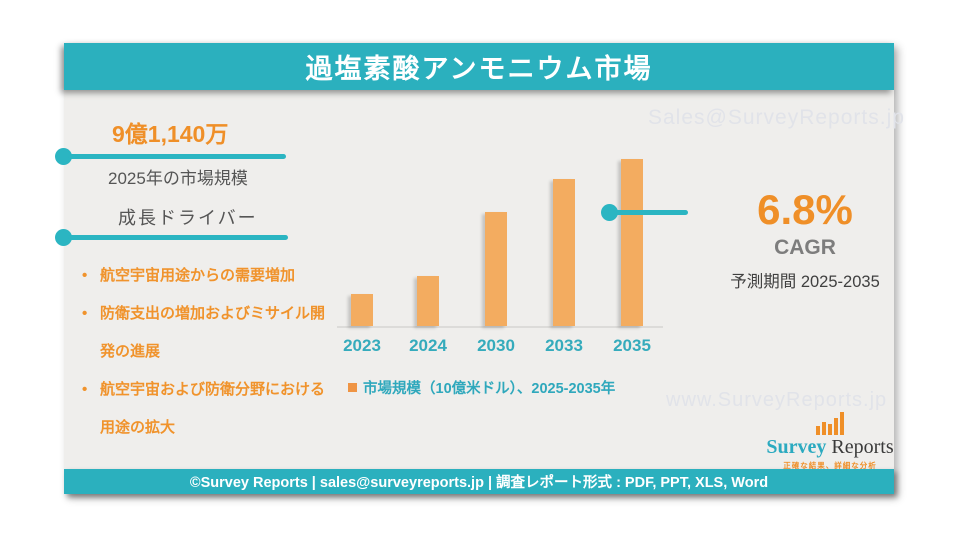 The image size is (960, 540). I want to click on chart-bar-2030, so click(496, 269).